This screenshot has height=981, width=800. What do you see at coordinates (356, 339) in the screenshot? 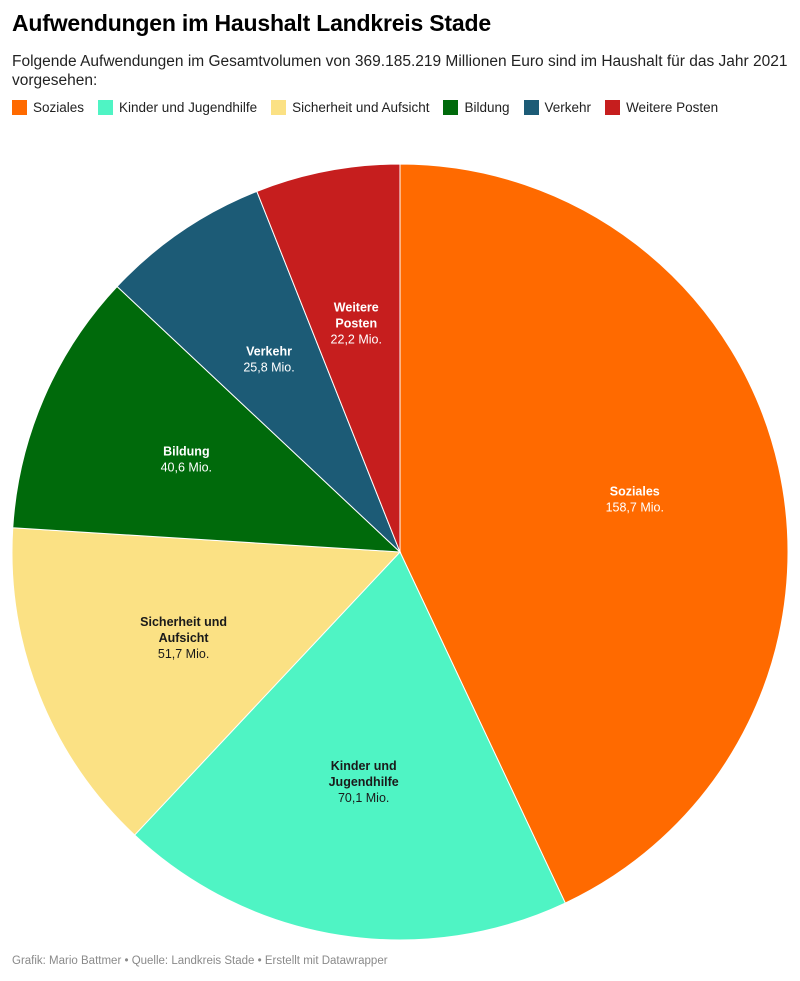
I see `slice-value-weitere-posten: 22,2 Mio.` at bounding box center [356, 339].